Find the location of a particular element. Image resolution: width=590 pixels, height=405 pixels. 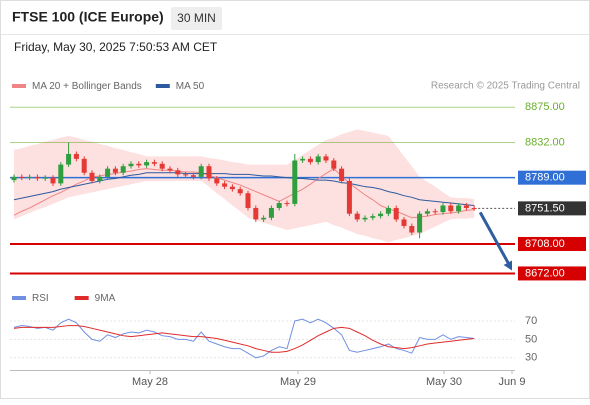

last-price-tag is located at coordinates (552, 208).